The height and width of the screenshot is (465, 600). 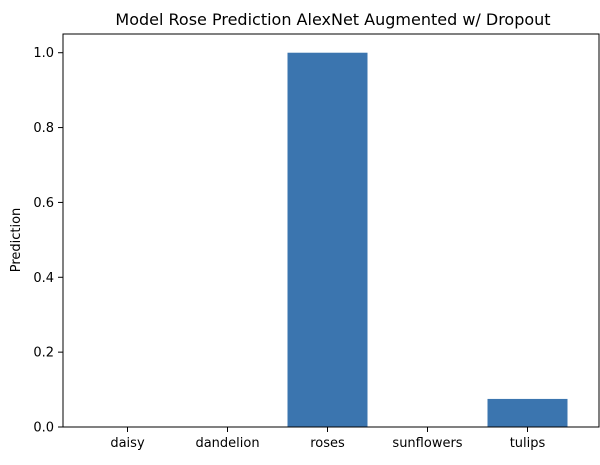 What do you see at coordinates (43, 53) in the screenshot?
I see `y-tick-label: 1.0` at bounding box center [43, 53].